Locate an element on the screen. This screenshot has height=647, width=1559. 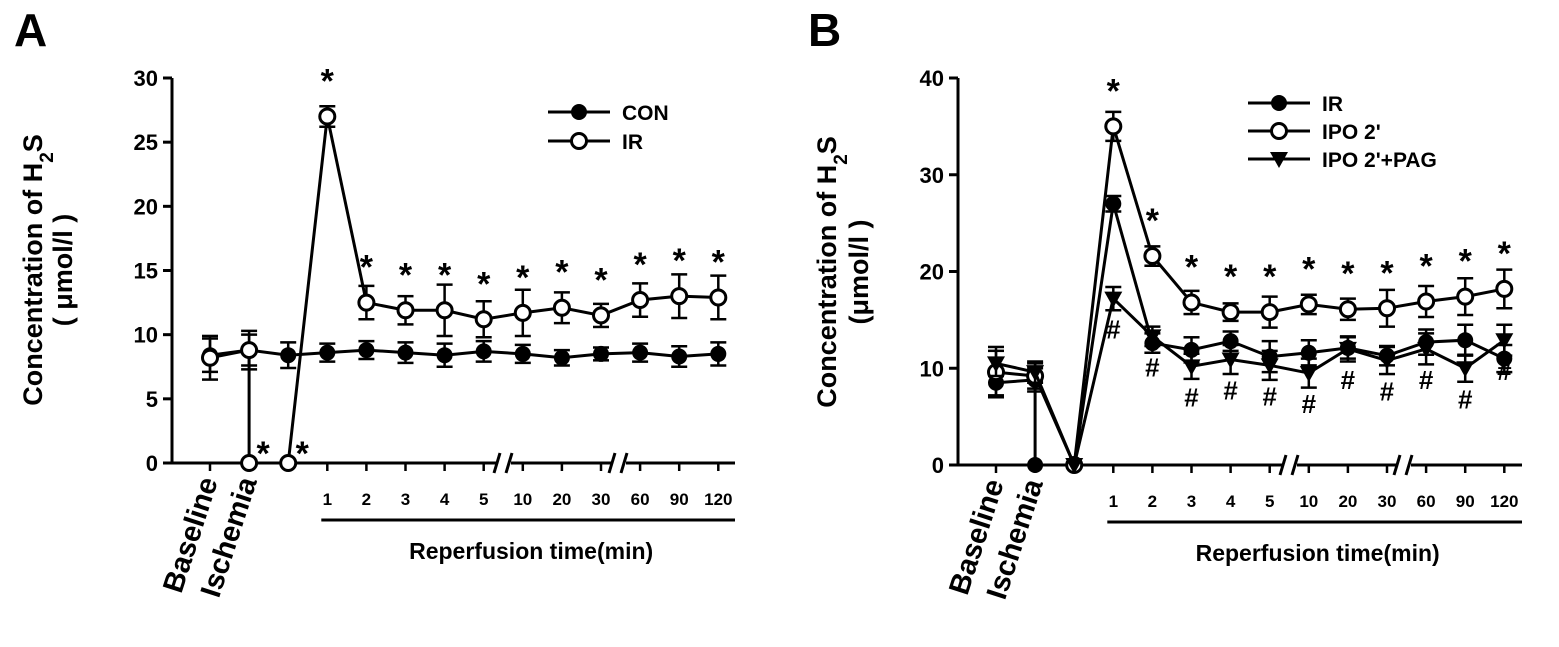
y-tick-label: 5 is located at coordinates (152, 399).